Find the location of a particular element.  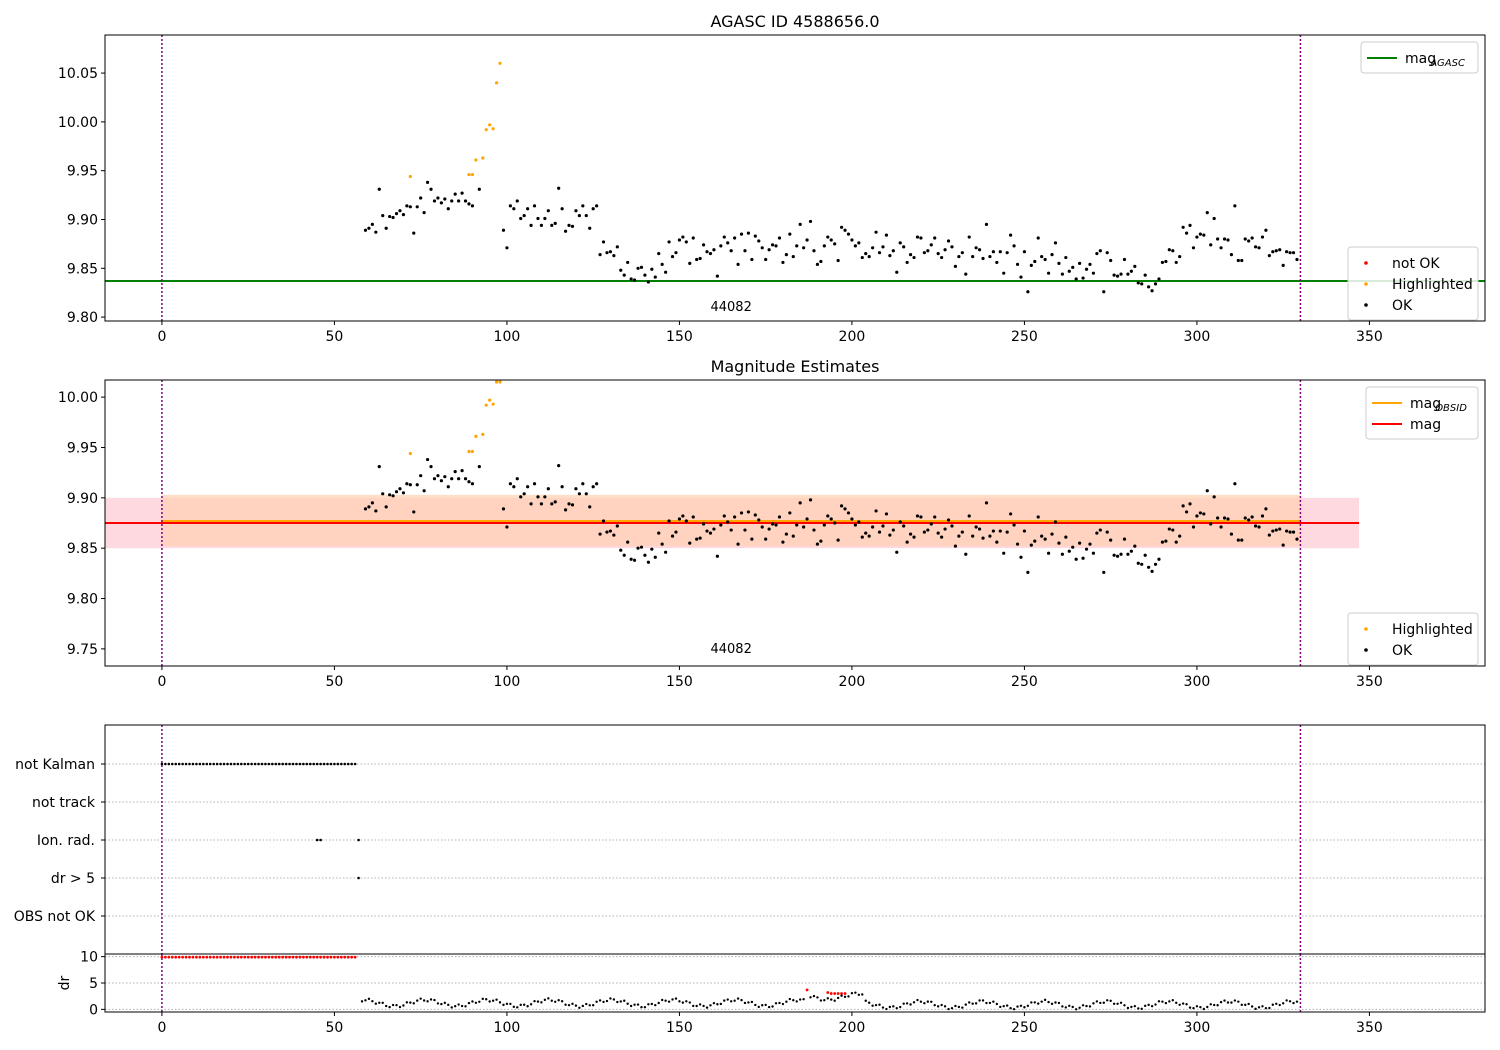

x-tick-label: 150 is located at coordinates (679, 1028).